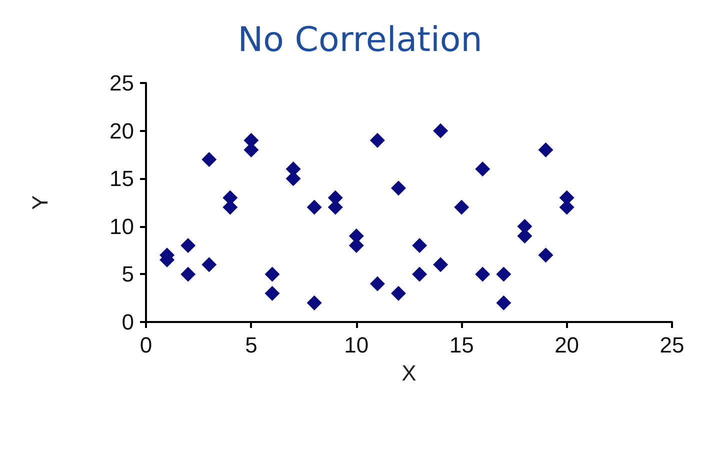  Describe the element at coordinates (122, 83) in the screenshot. I see `y-tick-label: 25` at that location.